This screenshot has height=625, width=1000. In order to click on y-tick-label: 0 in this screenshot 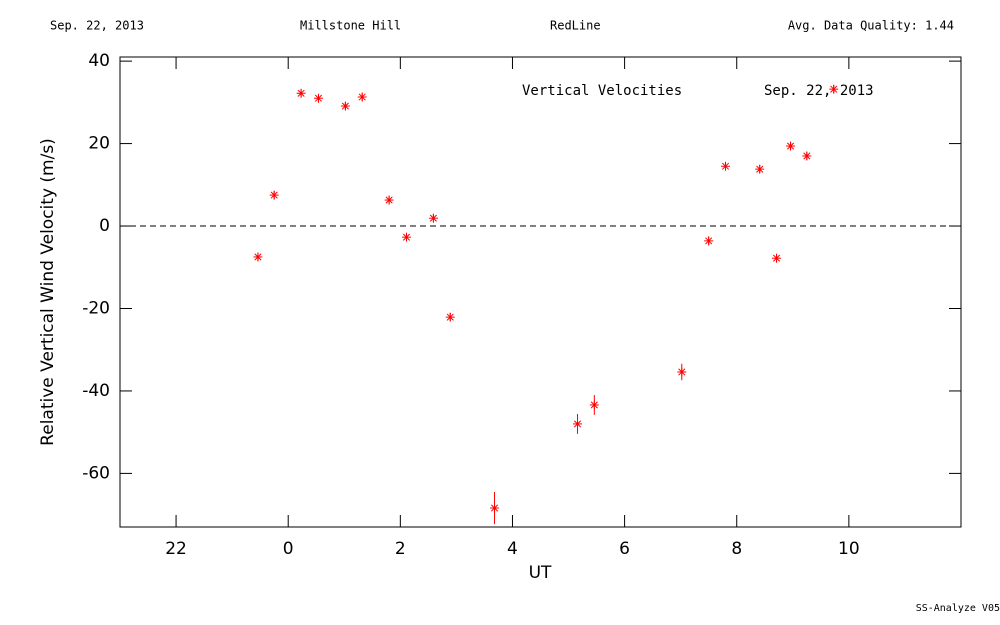, I will do `click(104, 226)`.